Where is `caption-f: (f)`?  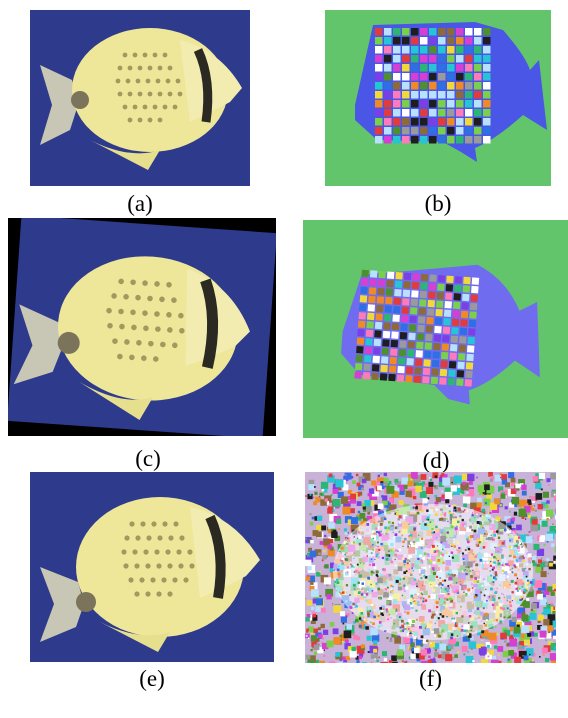 caption-f: (f) is located at coordinates (430, 678).